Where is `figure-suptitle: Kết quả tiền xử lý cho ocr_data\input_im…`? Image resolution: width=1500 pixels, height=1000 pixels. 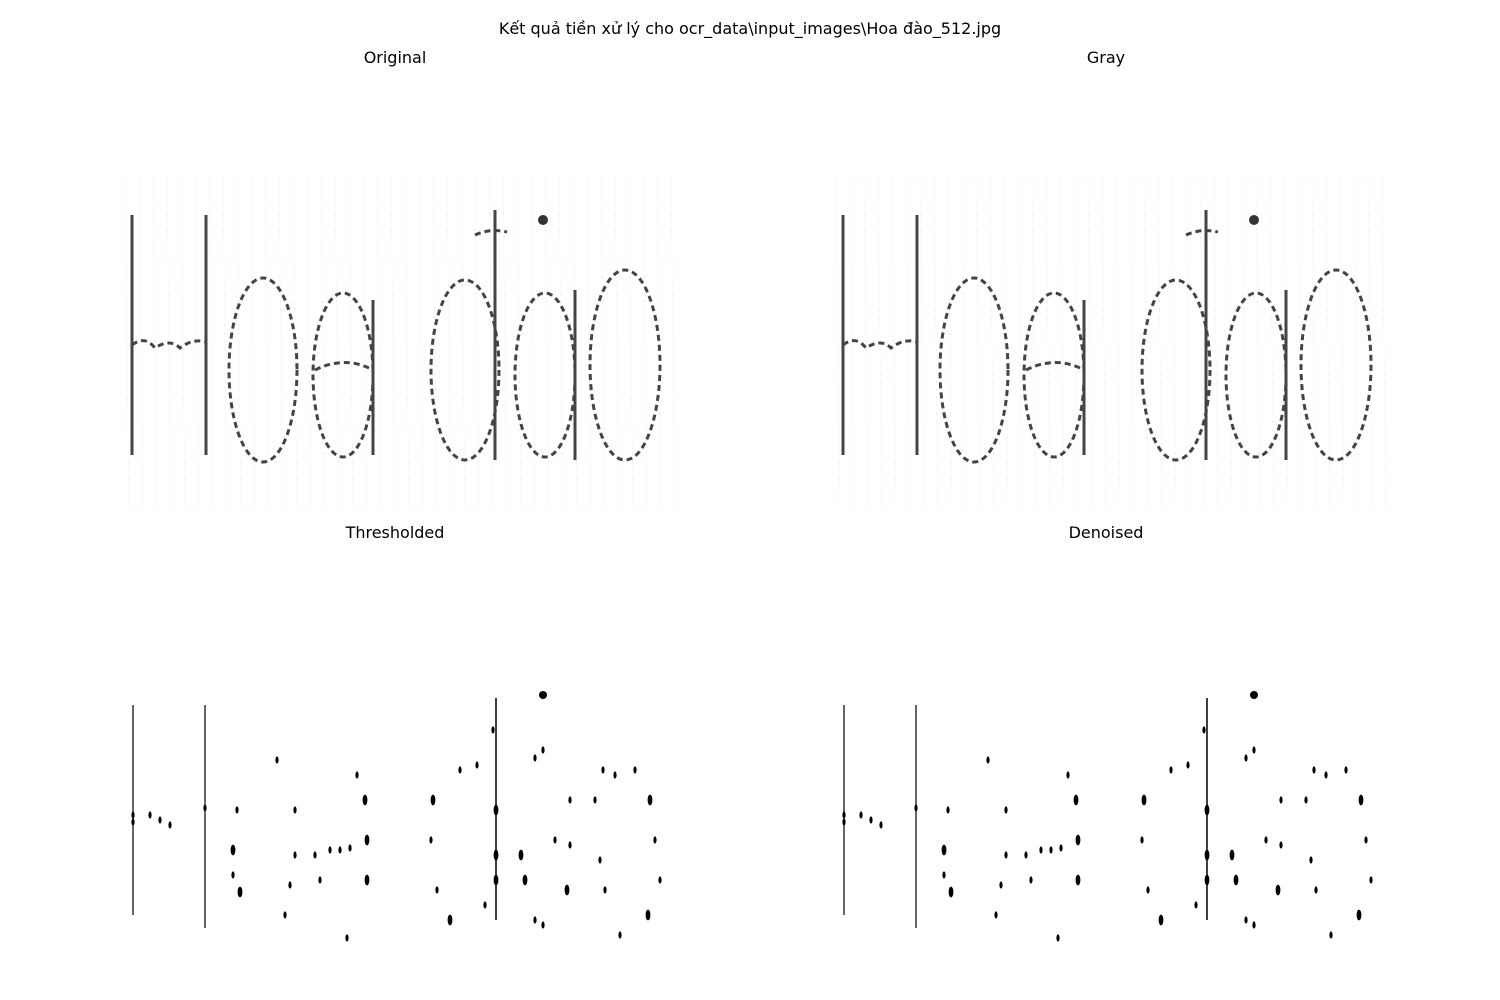
figure-suptitle: Kết quả tiền xử lý cho ocr_data\input_im… is located at coordinates (750, 28).